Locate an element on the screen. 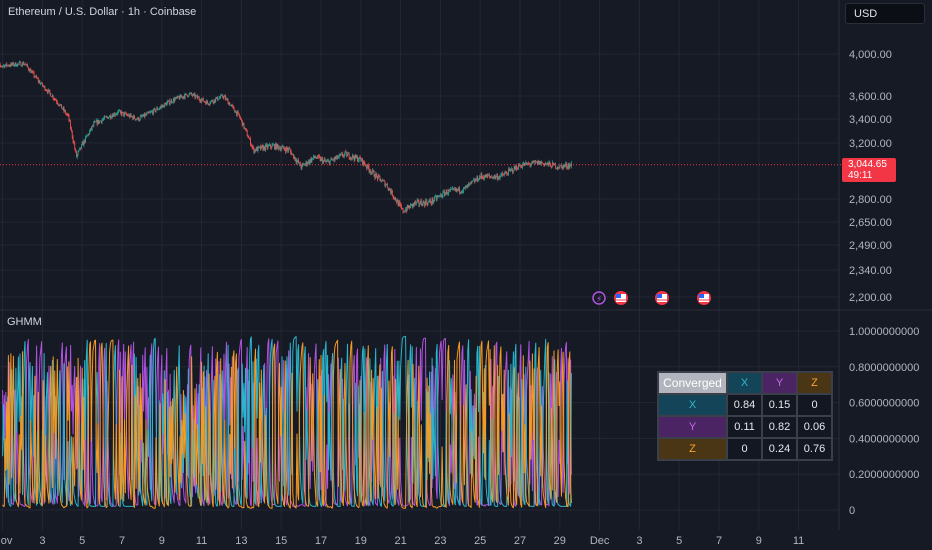  event-icons: ⚡ is located at coordinates (651, 298).